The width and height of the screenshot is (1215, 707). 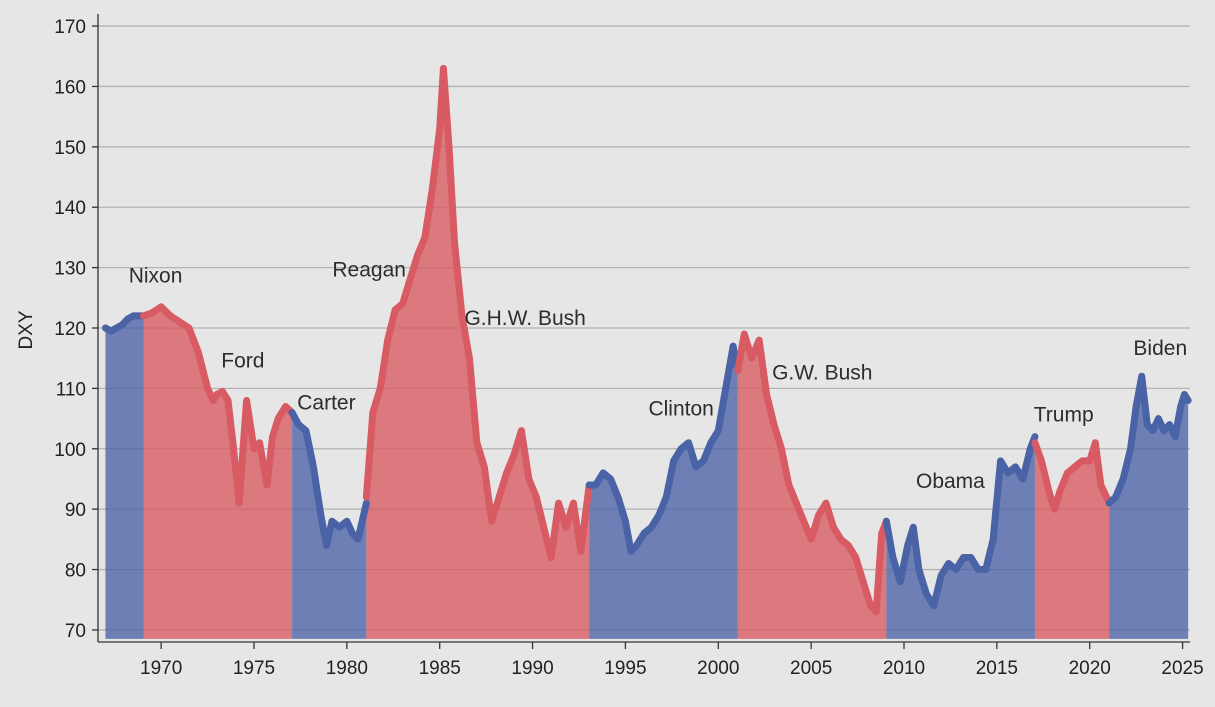 What do you see at coordinates (950, 481) in the screenshot?
I see `era-label-obama: Obama` at bounding box center [950, 481].